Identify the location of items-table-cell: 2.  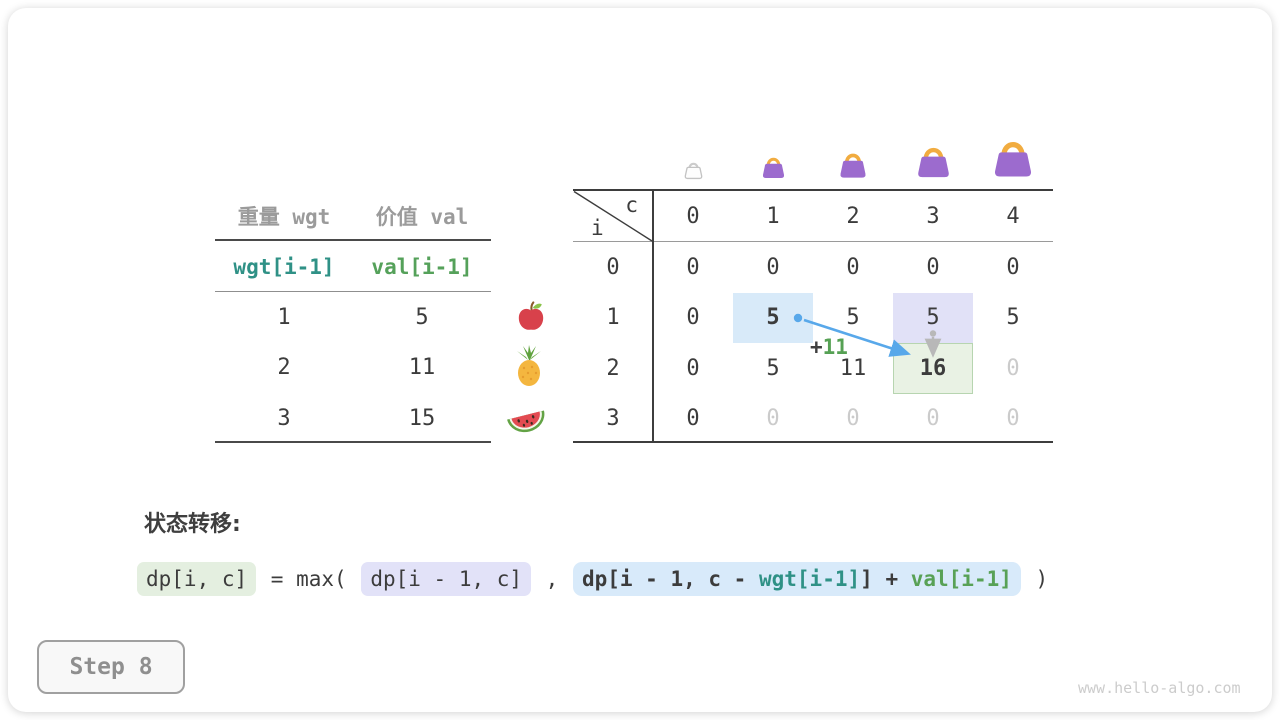
(284, 368).